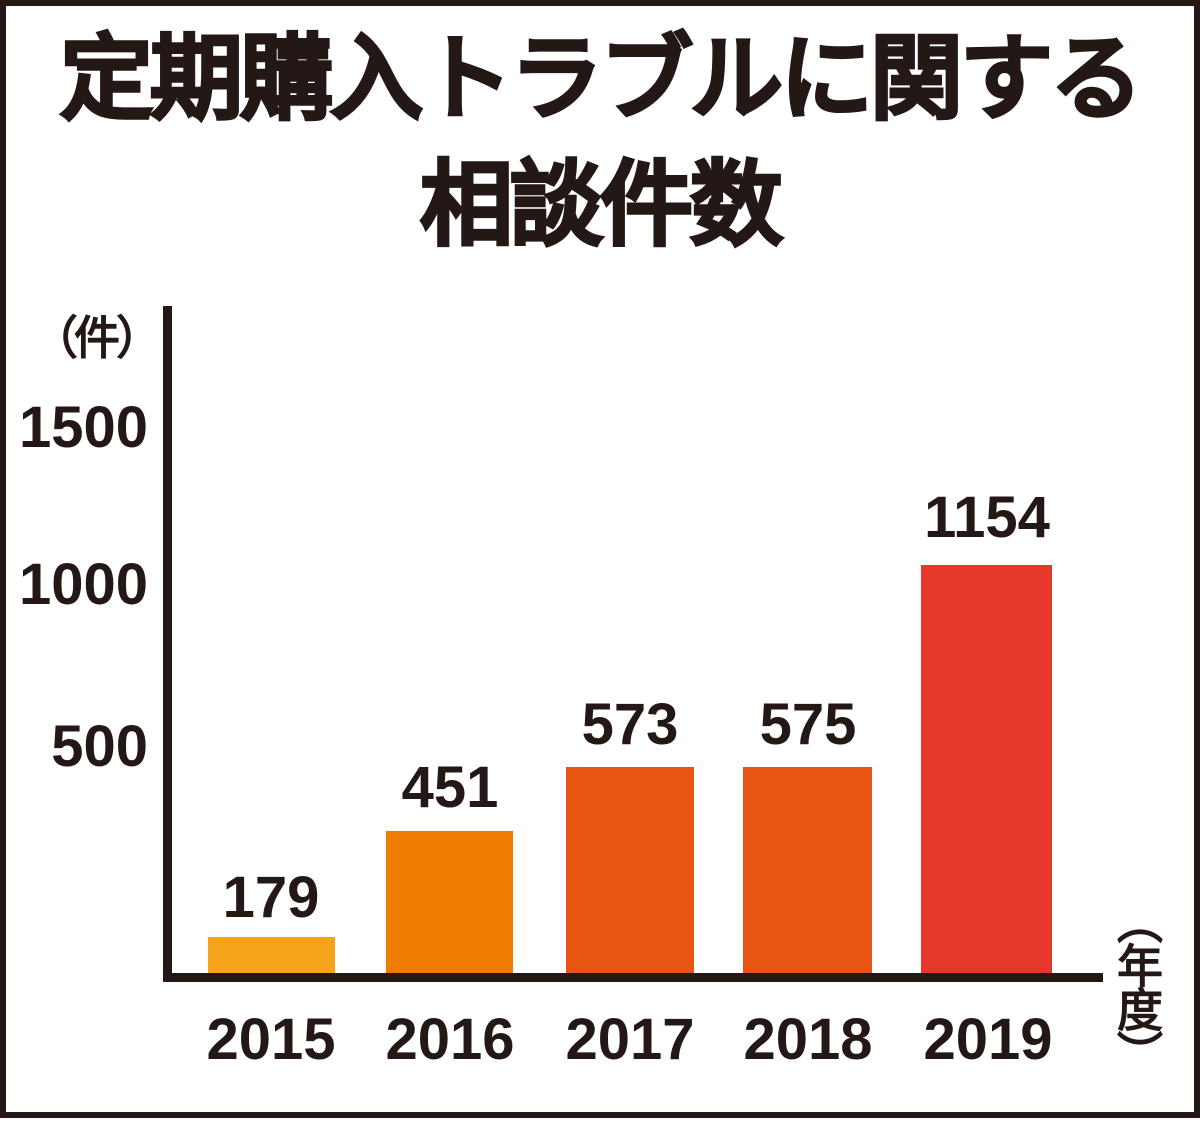 The image size is (1200, 1129). I want to click on y-tick-1000: 1000, so click(83, 584).